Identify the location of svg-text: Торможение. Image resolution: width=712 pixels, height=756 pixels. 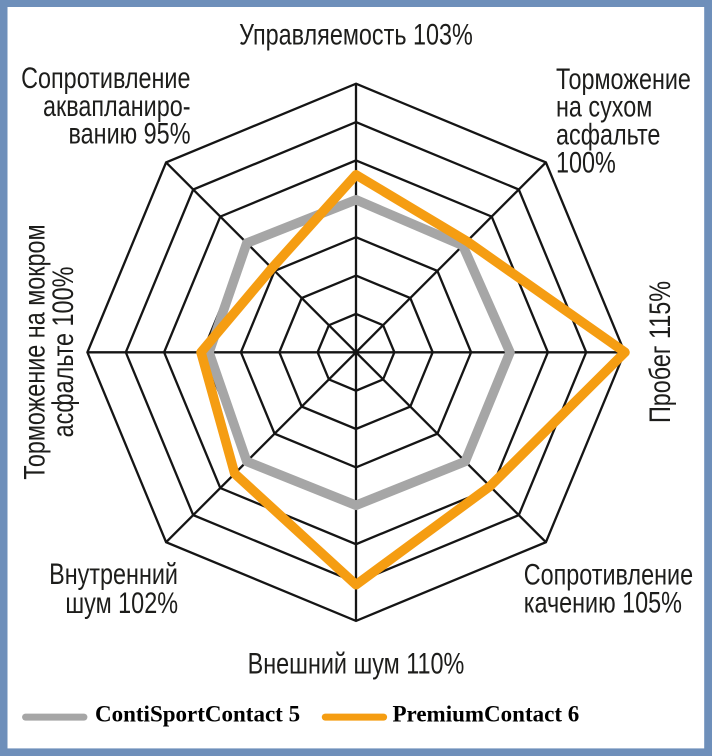
(623, 78).